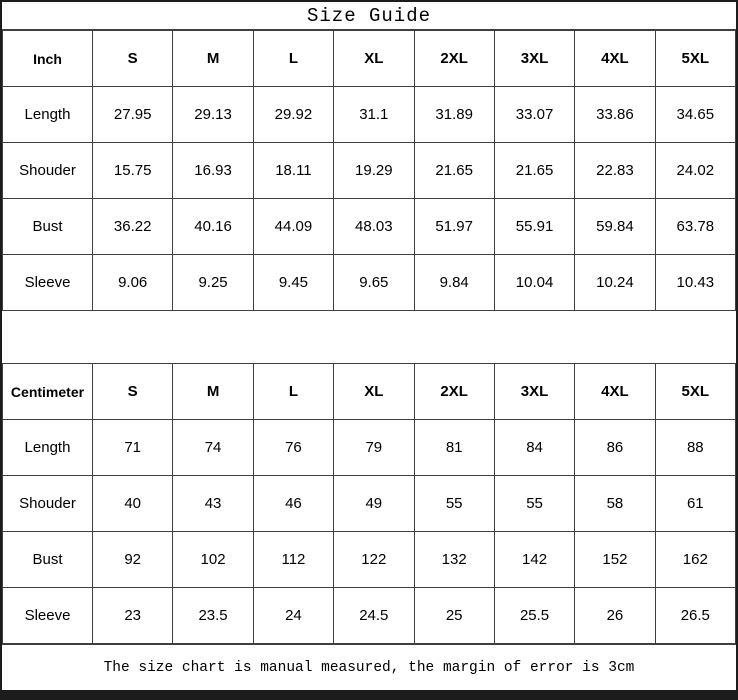  What do you see at coordinates (213, 447) in the screenshot?
I see `table-cell: 74` at bounding box center [213, 447].